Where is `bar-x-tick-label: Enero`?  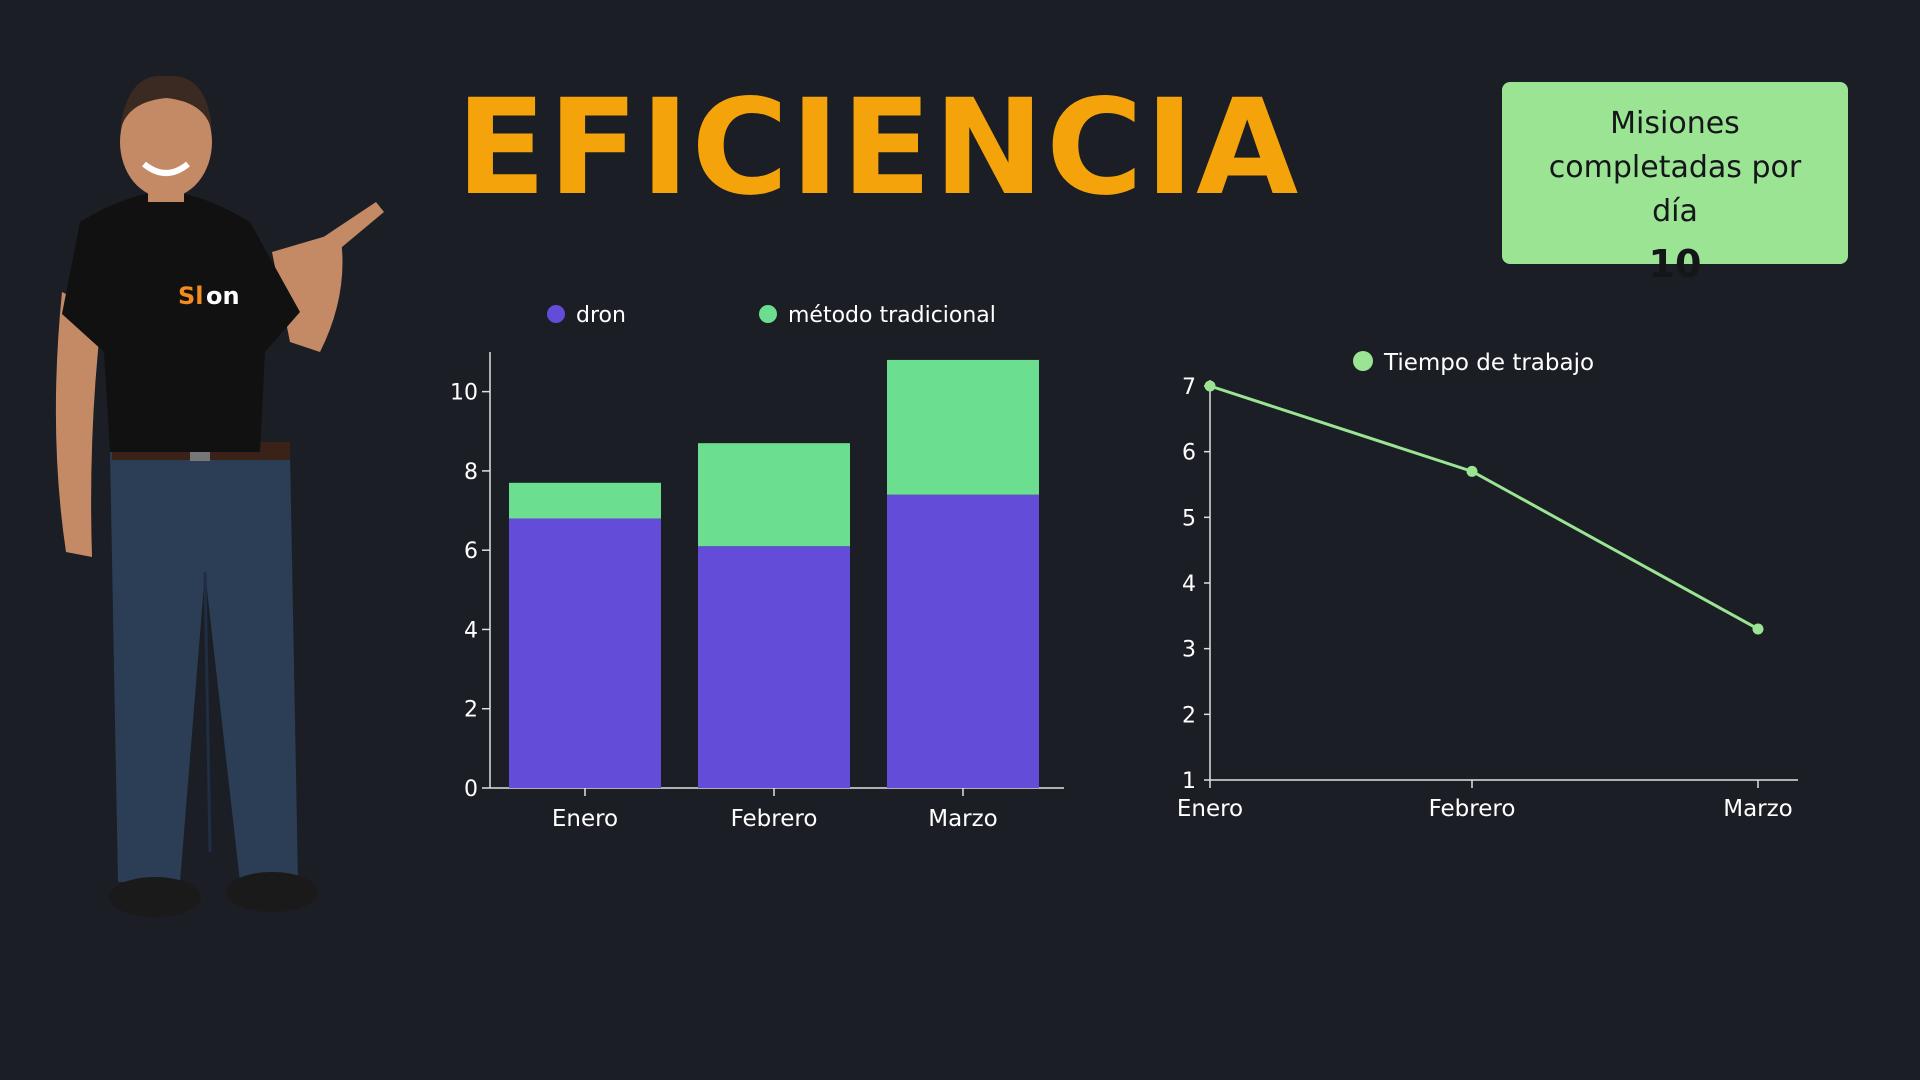 bar-x-tick-label: Enero is located at coordinates (585, 819).